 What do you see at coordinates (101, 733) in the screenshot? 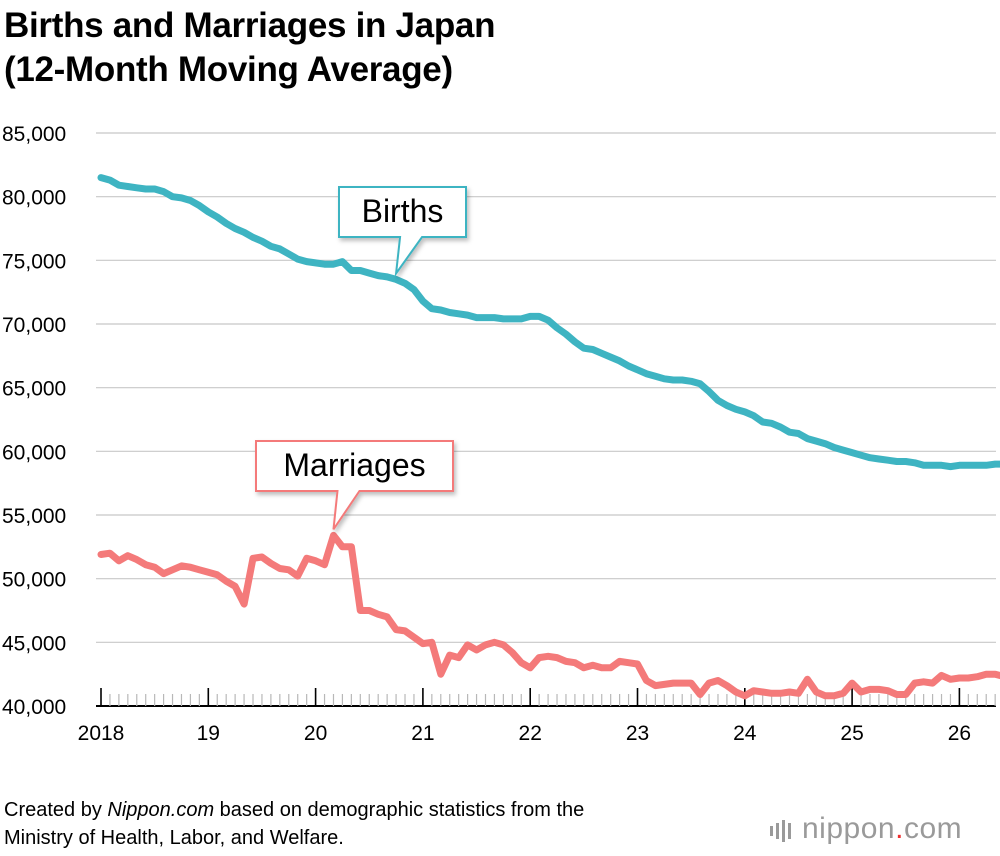
I see `x-tick-label: 2018` at bounding box center [101, 733].